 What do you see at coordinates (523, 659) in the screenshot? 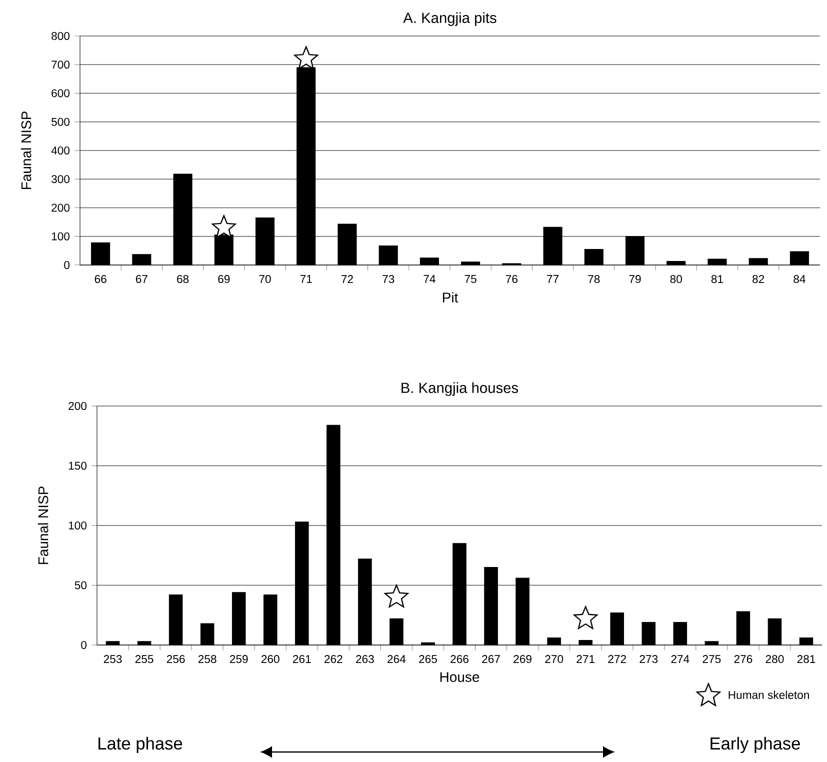
I see `x-tick-label: 269` at bounding box center [523, 659].